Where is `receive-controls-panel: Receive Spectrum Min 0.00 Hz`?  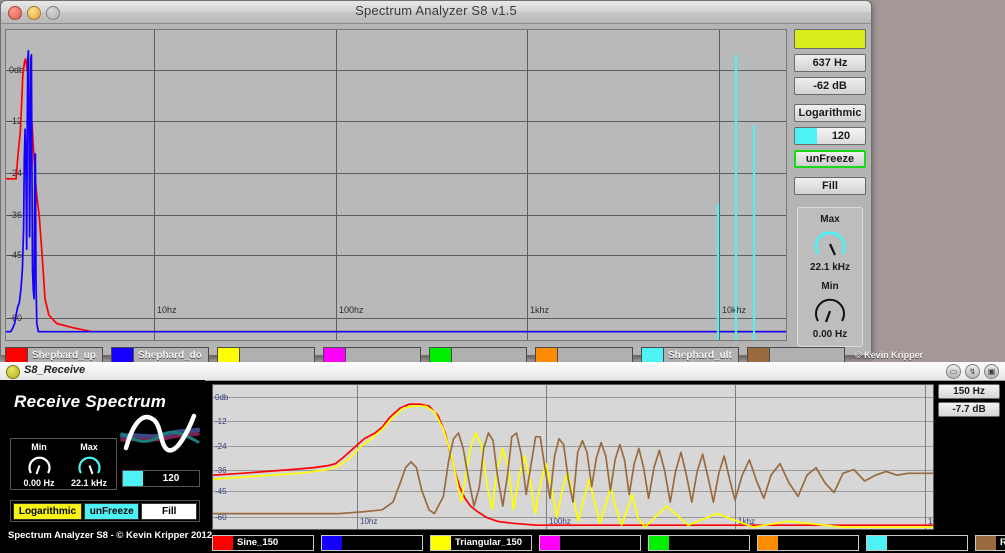
receive-controls-panel: Receive Spectrum Min 0.00 Hz is located at coordinates (106, 466).